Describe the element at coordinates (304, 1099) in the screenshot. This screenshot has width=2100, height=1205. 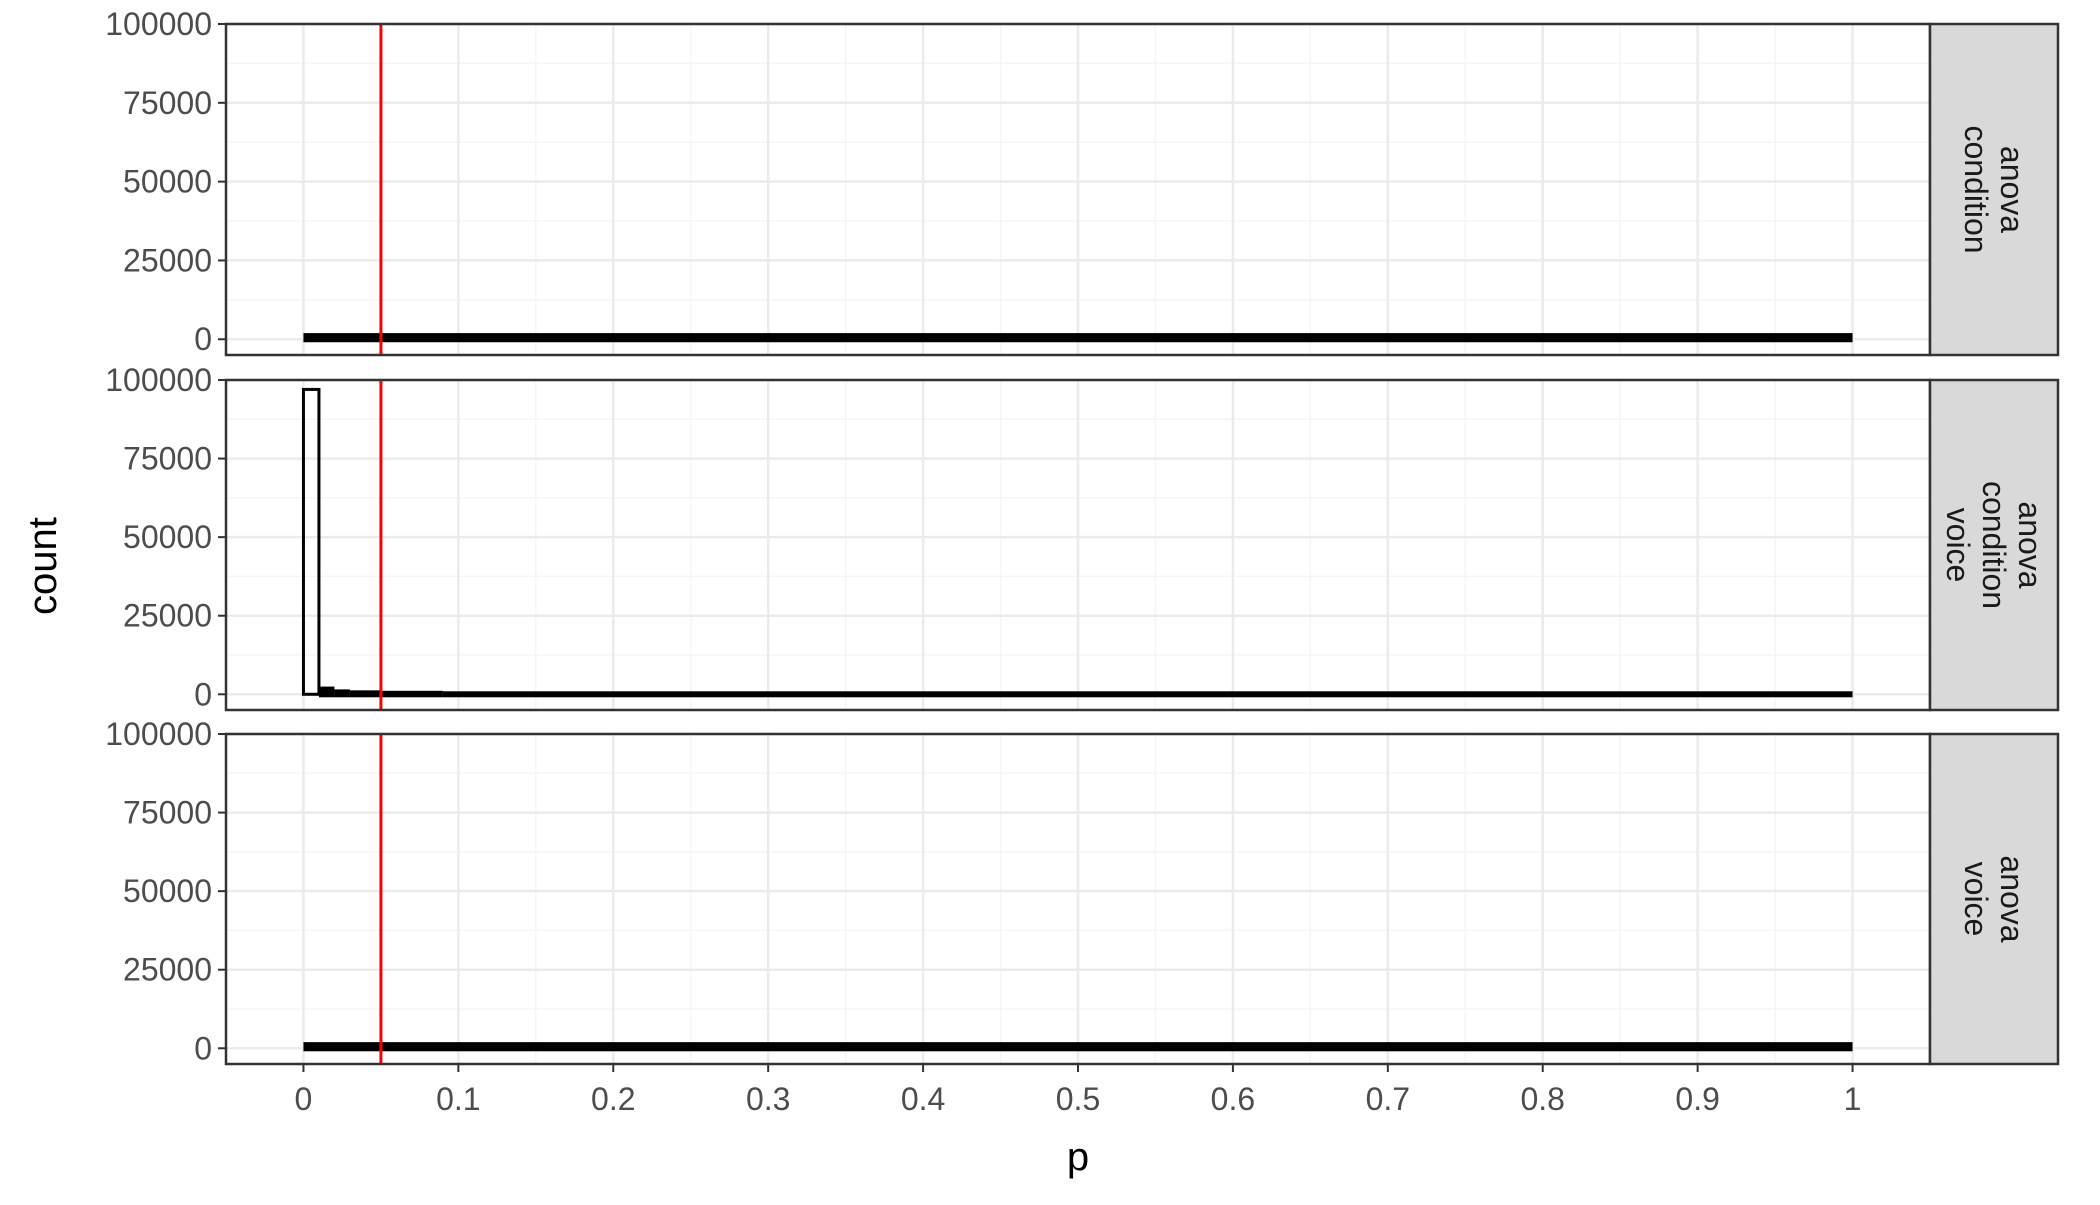
I see `x-tick-label: 0` at that location.